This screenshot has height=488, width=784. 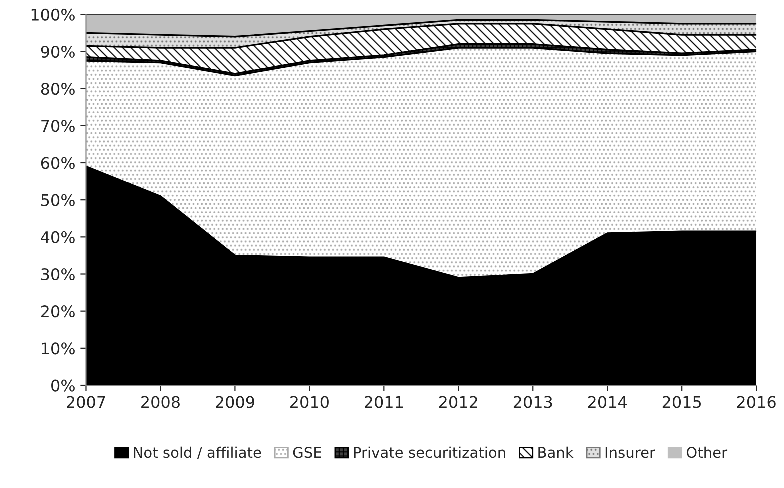 What do you see at coordinates (58, 312) in the screenshot?
I see `y-tick-label: 20%` at bounding box center [58, 312].